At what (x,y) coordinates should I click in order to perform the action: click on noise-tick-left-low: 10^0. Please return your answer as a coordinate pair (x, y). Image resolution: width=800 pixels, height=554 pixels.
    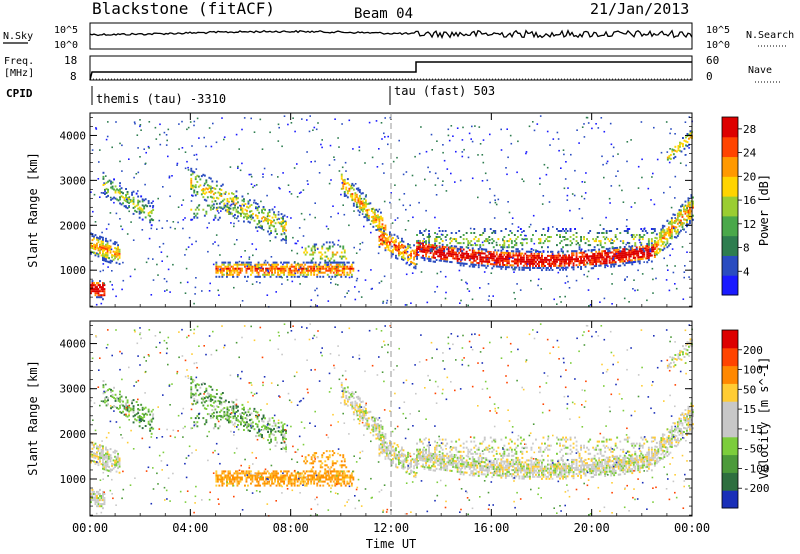
    Looking at the image, I should click on (66, 45).